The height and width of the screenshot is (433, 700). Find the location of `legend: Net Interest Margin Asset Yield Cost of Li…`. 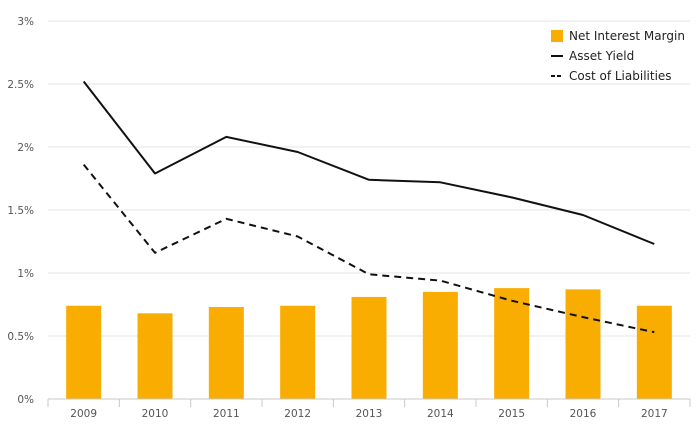

legend: Net Interest Margin Asset Yield Cost of Li… is located at coordinates (618, 56).